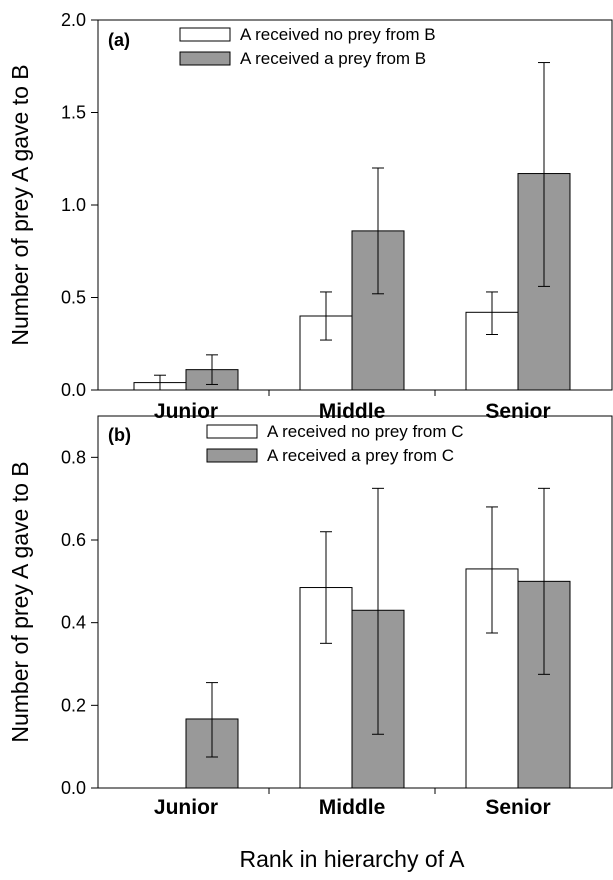 This screenshot has height=880, width=613. I want to click on y-tick-label: 0.8, so click(73, 457).